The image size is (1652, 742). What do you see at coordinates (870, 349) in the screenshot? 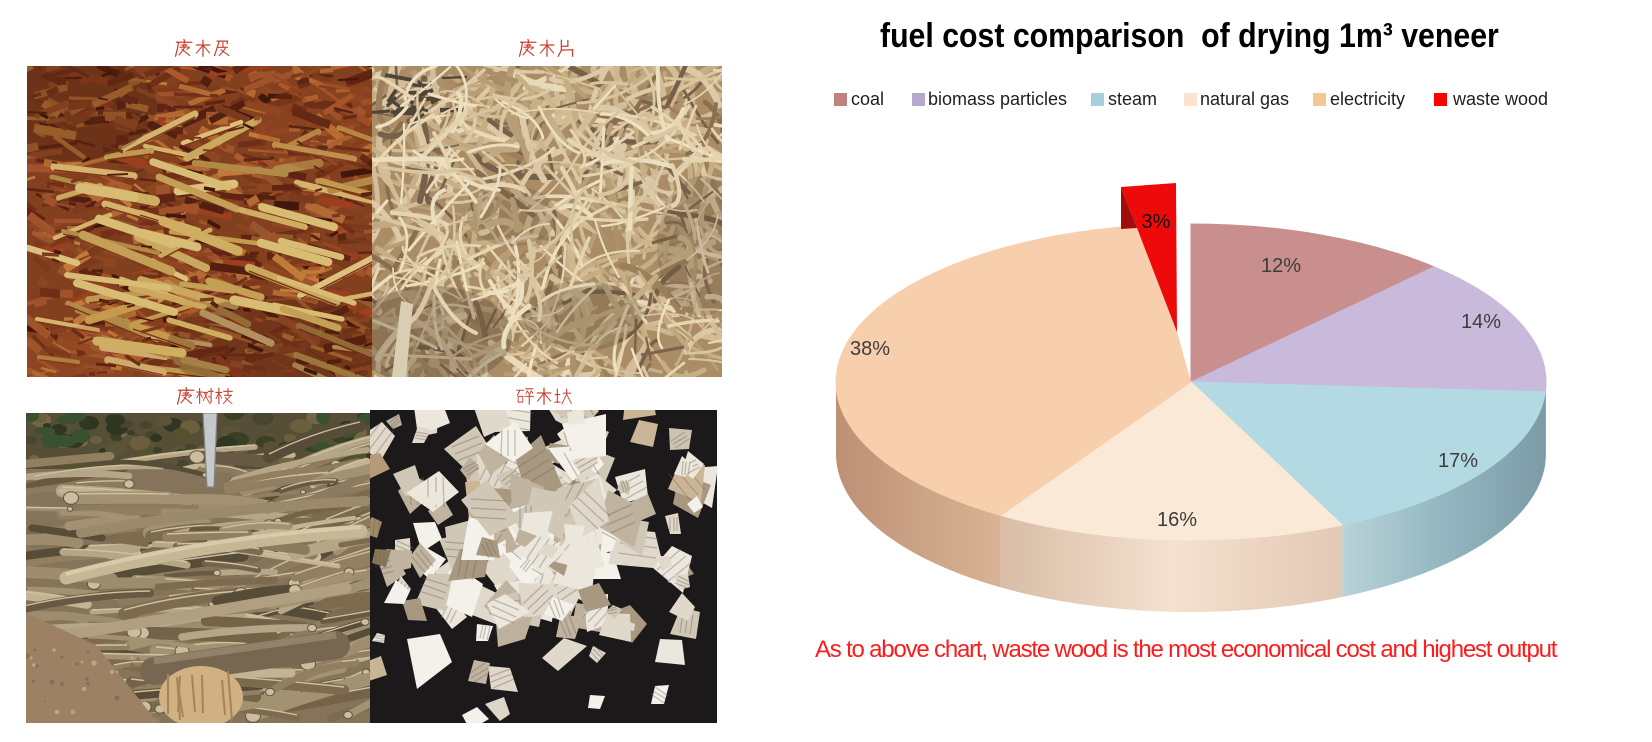
I see `svg-text: 38%` at bounding box center [870, 349].